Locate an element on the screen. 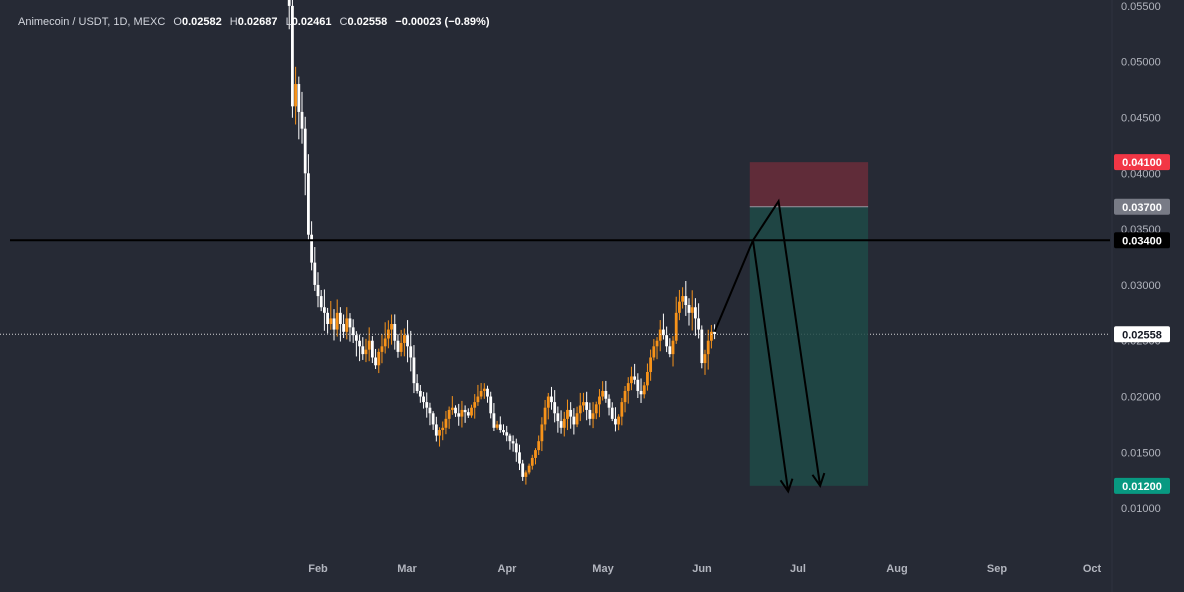 This screenshot has width=1184, height=592. stop-loss-zone is located at coordinates (809, 184).